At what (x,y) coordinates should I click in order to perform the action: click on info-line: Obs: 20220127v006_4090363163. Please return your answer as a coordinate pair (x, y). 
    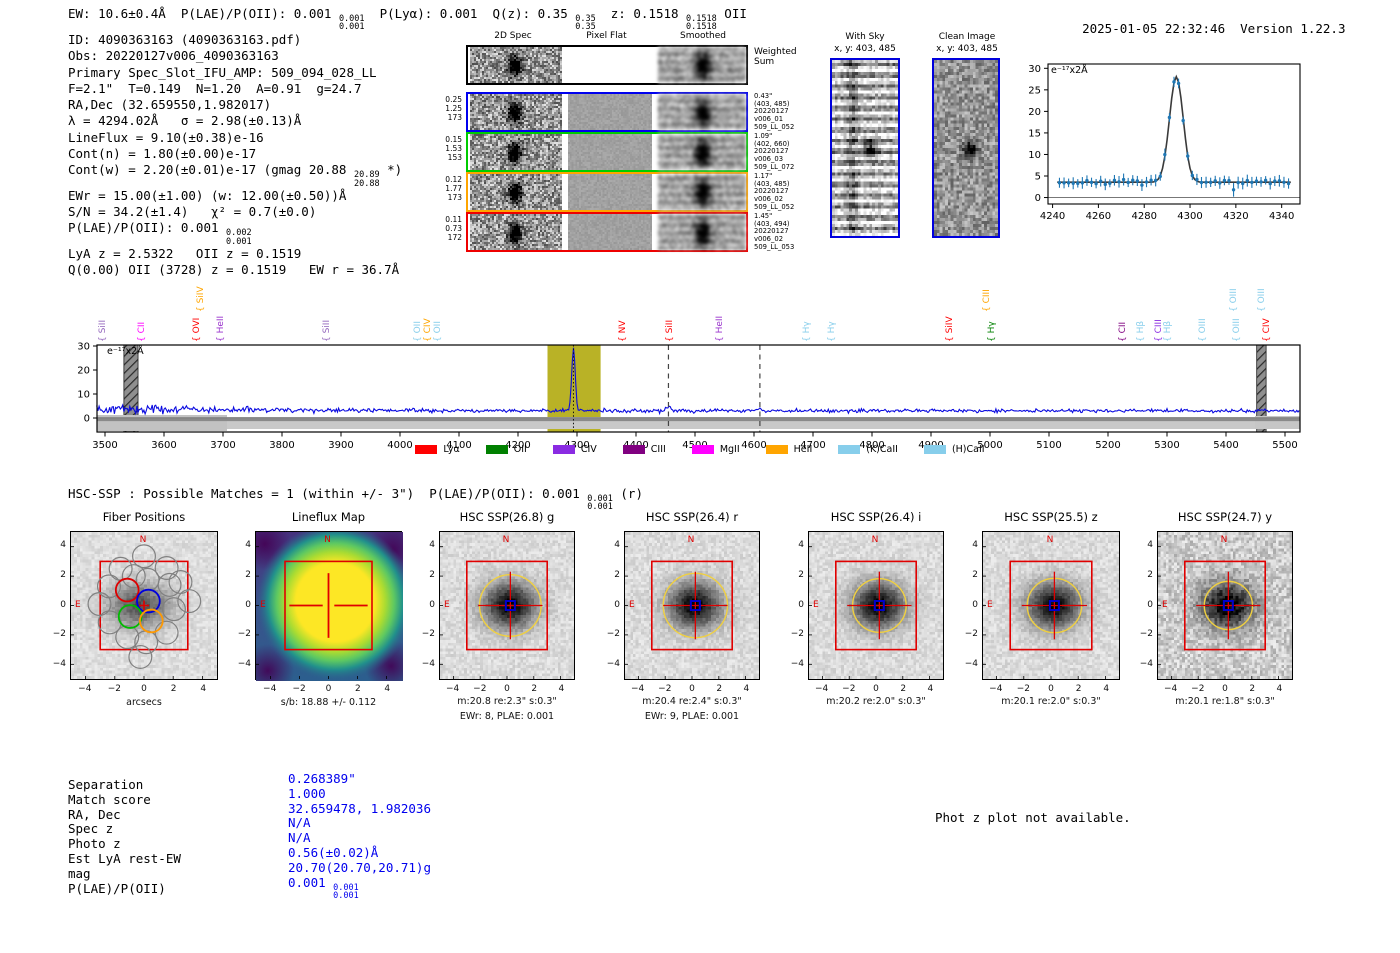
    Looking at the image, I should click on (235, 56).